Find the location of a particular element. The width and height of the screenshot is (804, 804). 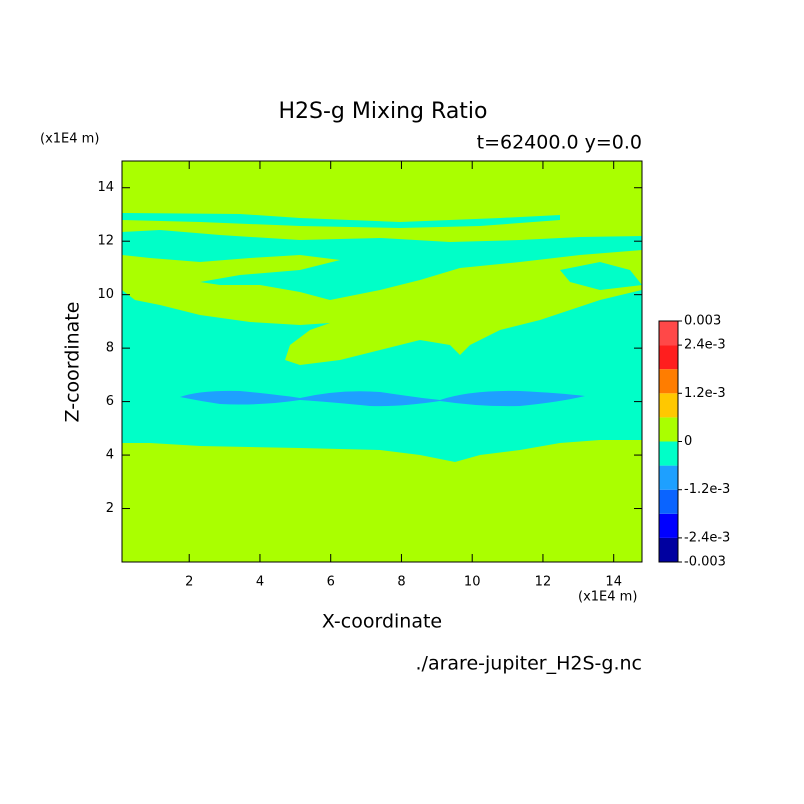

y-tick-label: 6 is located at coordinates (110, 401).